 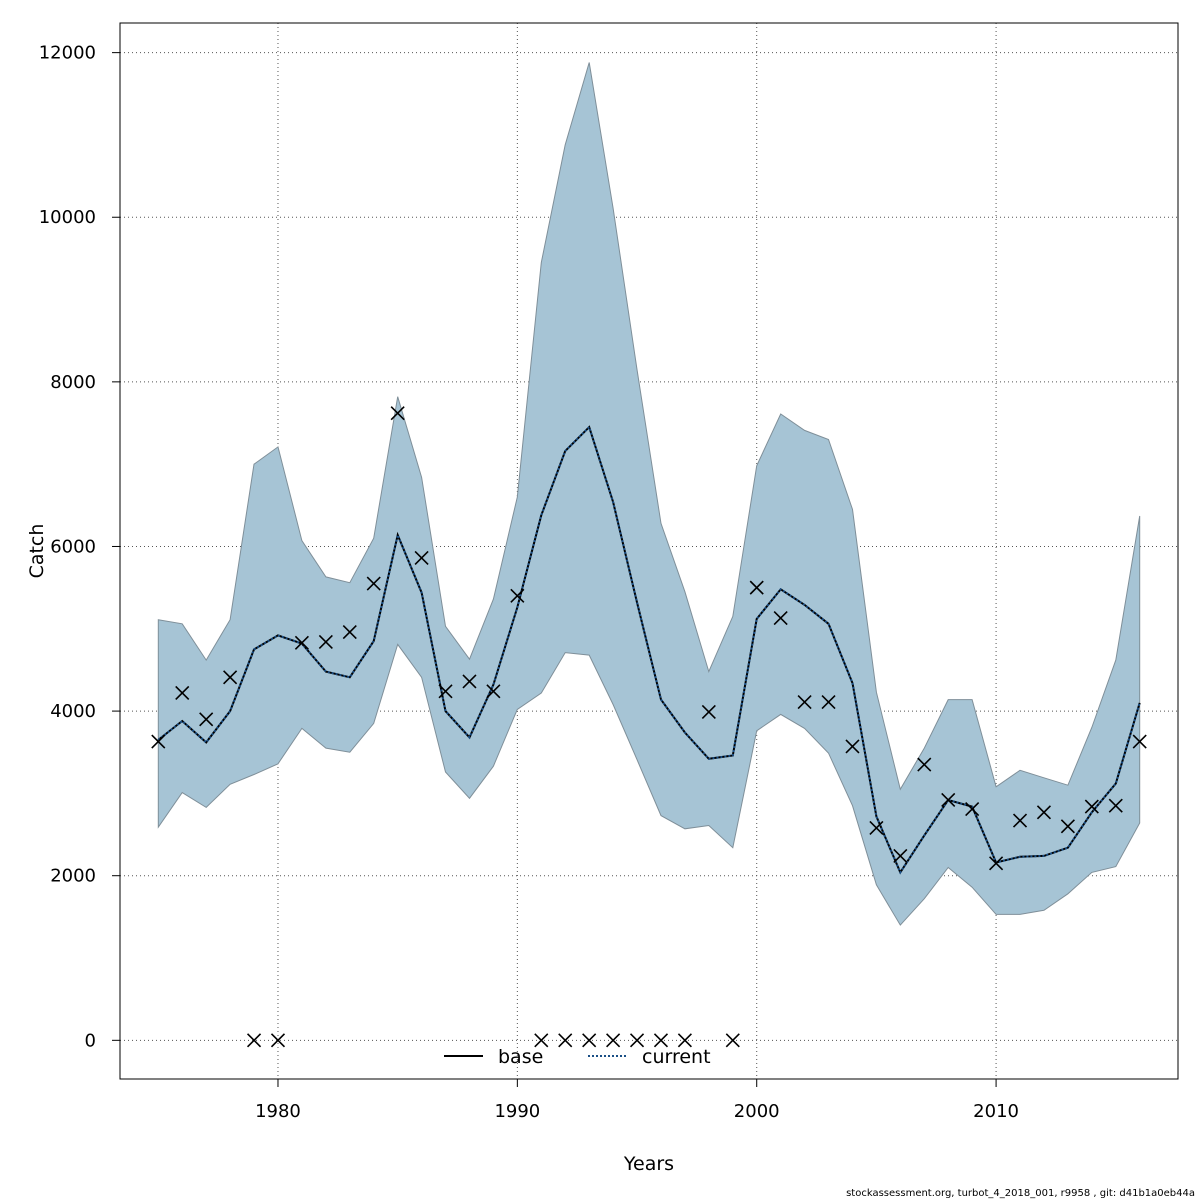 I want to click on x-axis-title: Years, so click(x=648, y=1164).